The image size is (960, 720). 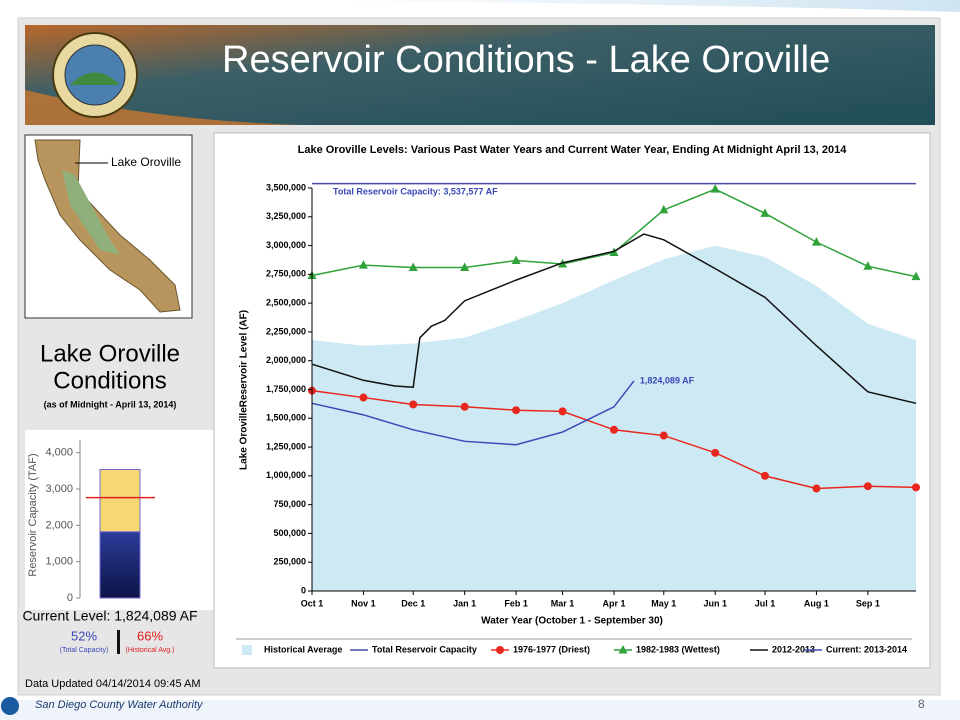 I want to click on page-number: 8, so click(x=921, y=704).